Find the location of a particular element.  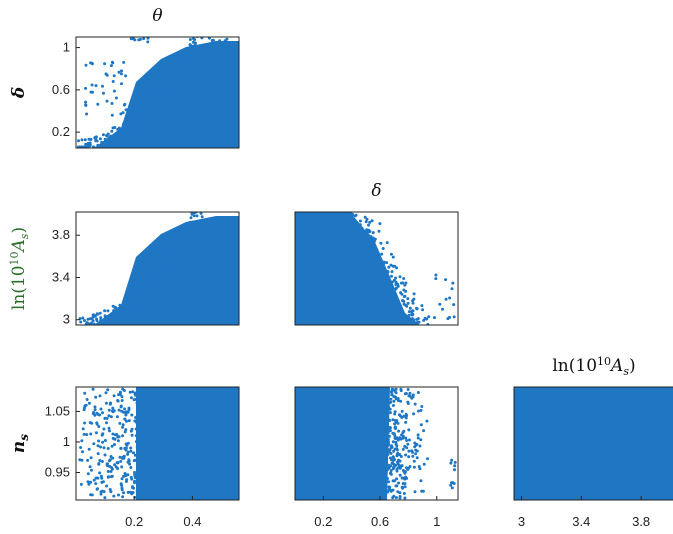

y-tick-label: 0.95 is located at coordinates (57, 472).